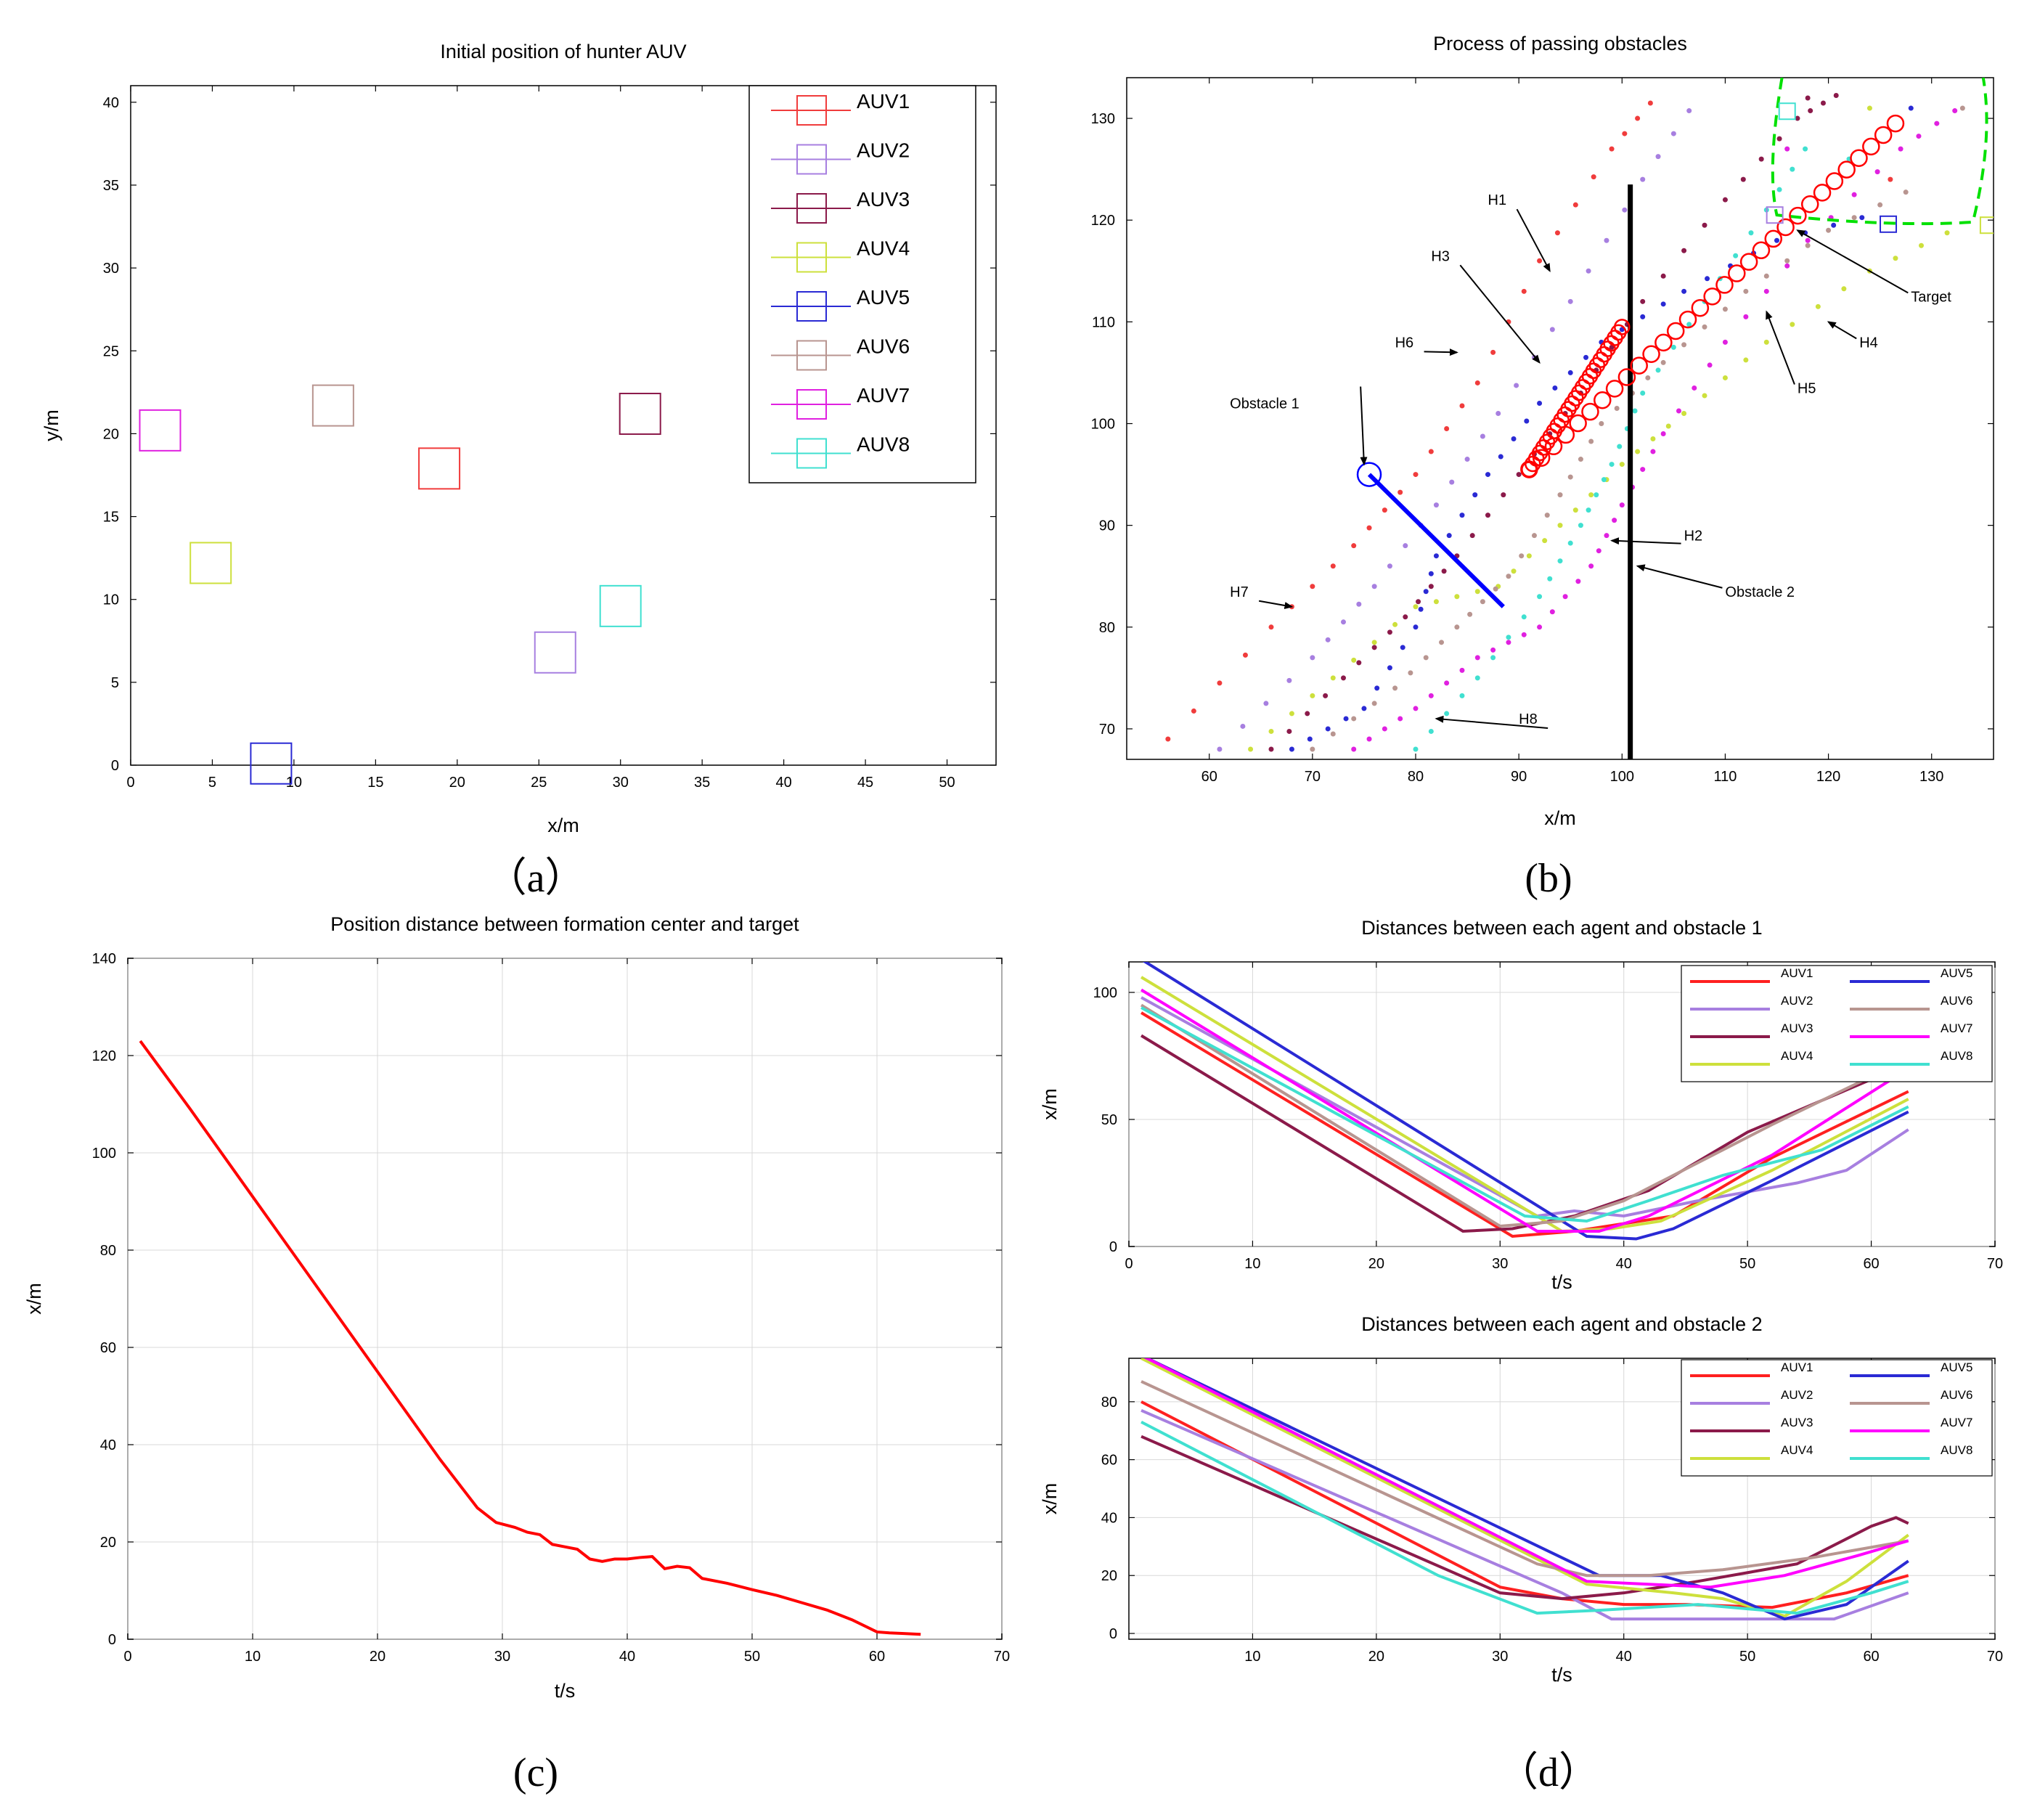 The height and width of the screenshot is (1820, 2032). I want to click on series-line-auv7, so click(1525, 1110).